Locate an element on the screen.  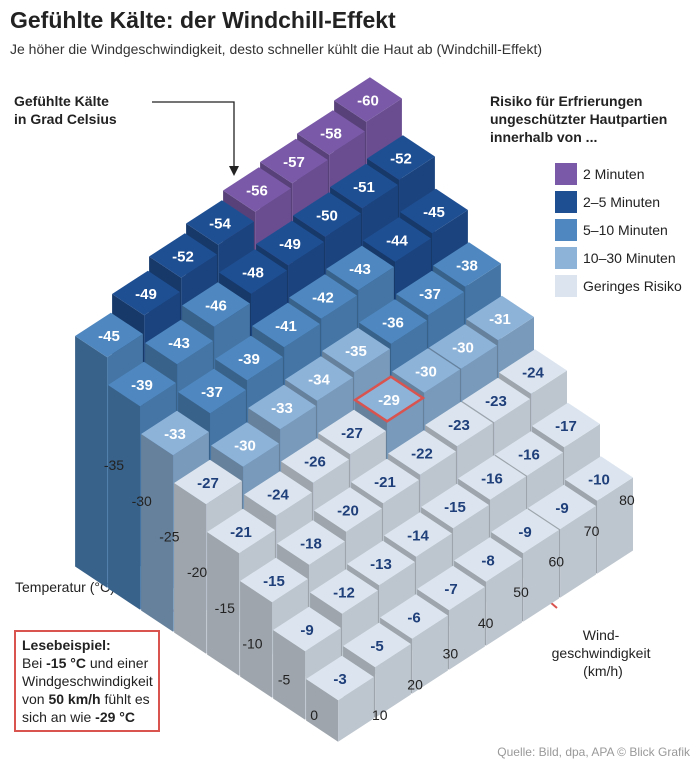
value-label: Gefühlte Kälte in Grad Celsius is located at coordinates (65, 110).